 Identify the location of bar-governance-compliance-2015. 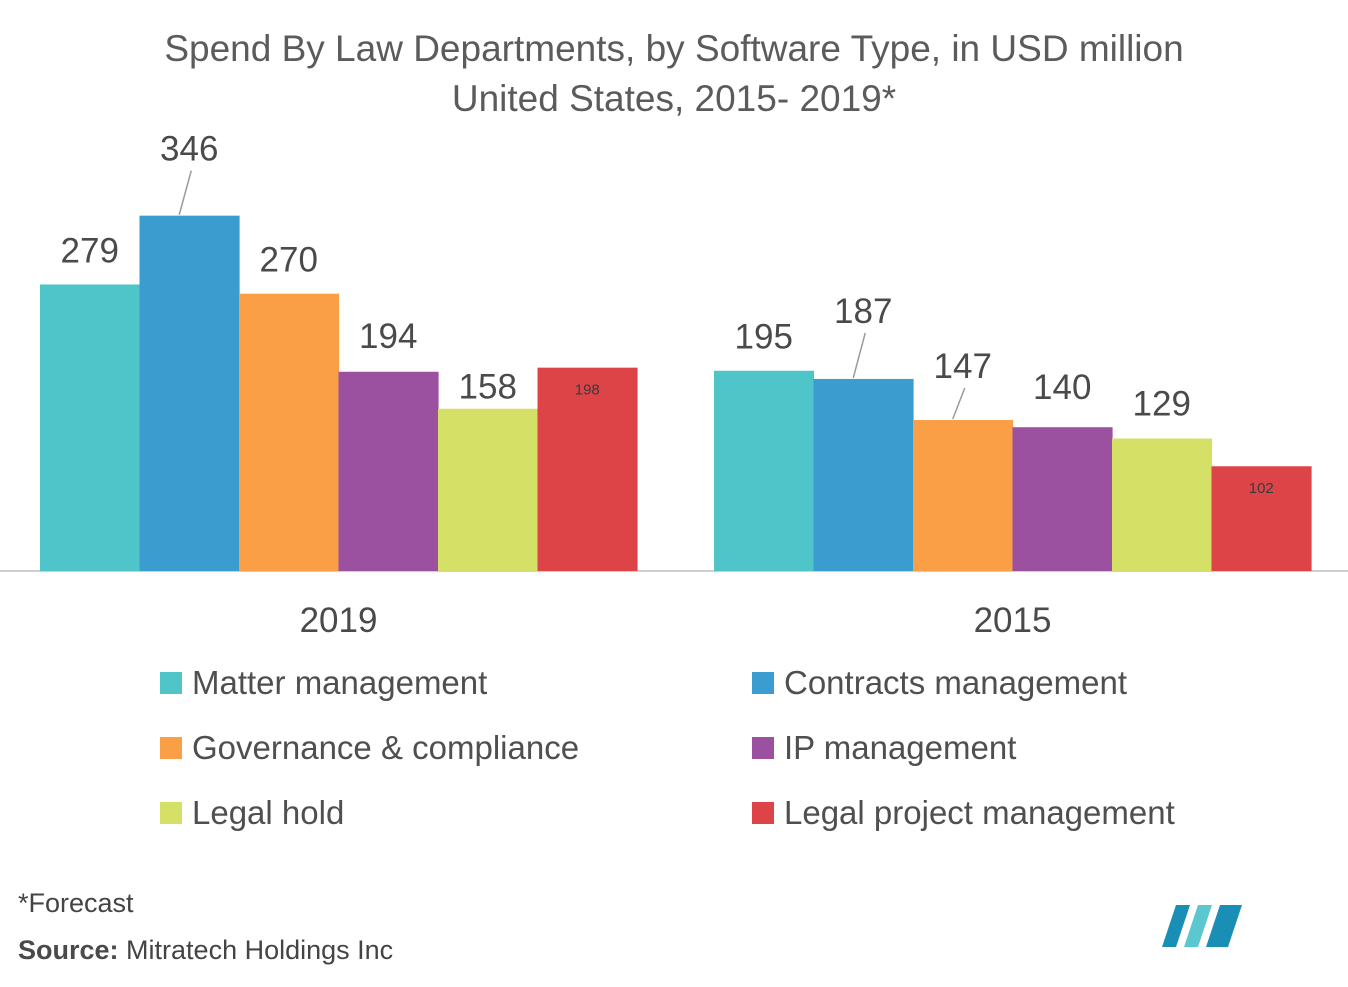
(963, 495).